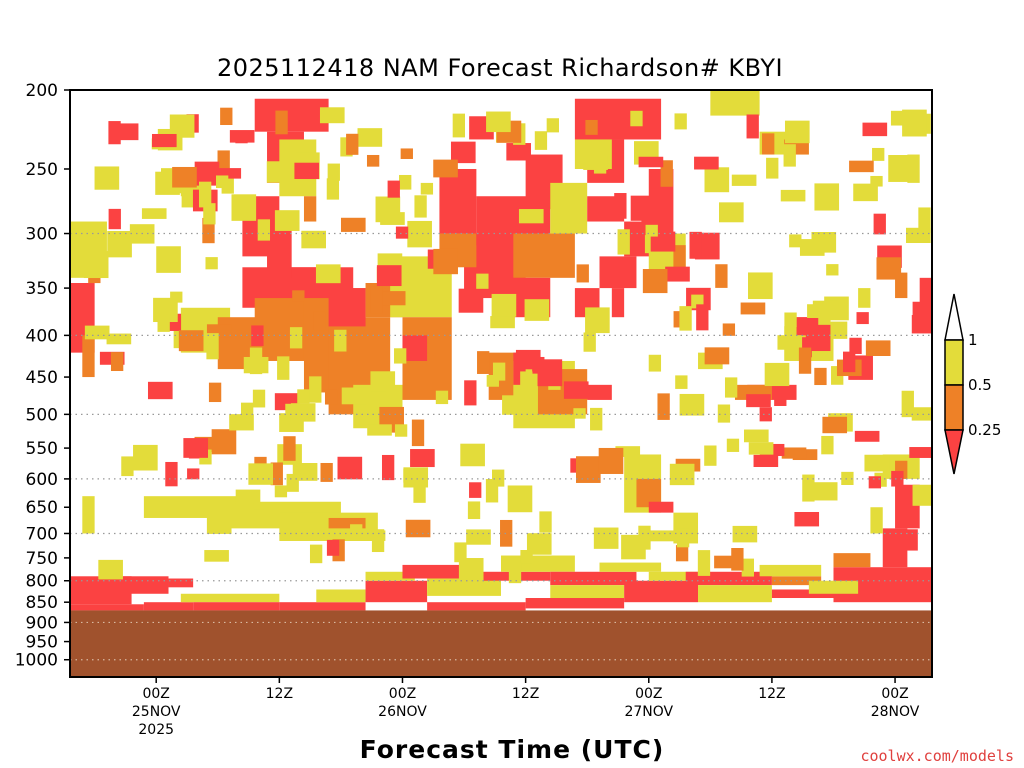 The image size is (1024, 768). I want to click on x-tick-label: 26NOV, so click(402, 712).